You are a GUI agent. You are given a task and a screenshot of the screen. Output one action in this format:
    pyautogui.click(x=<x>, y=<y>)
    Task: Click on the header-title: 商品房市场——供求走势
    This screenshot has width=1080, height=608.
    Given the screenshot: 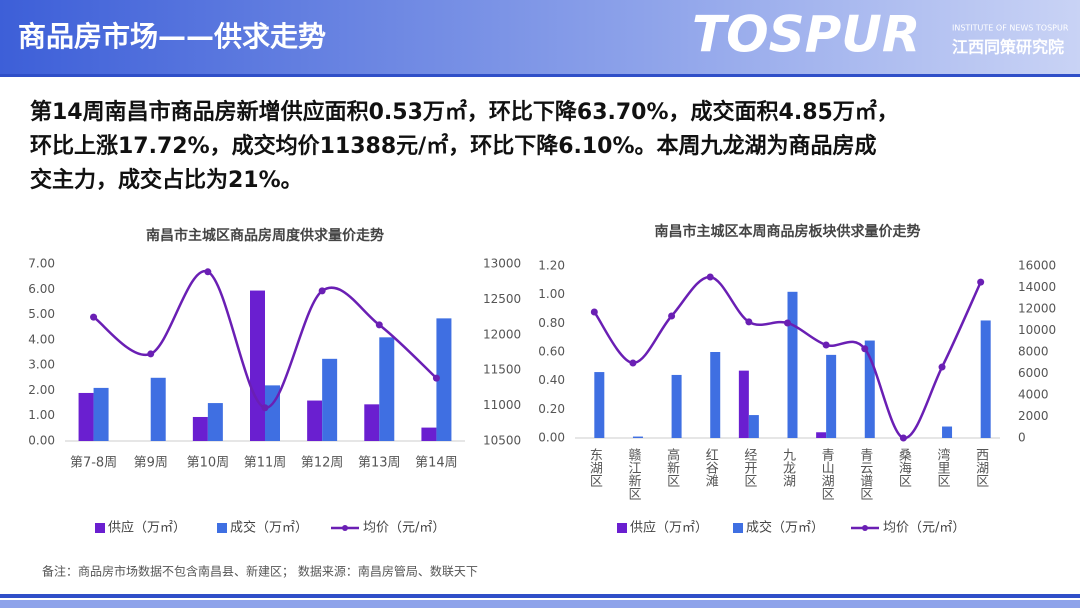 What is the action you would take?
    pyautogui.click(x=172, y=36)
    